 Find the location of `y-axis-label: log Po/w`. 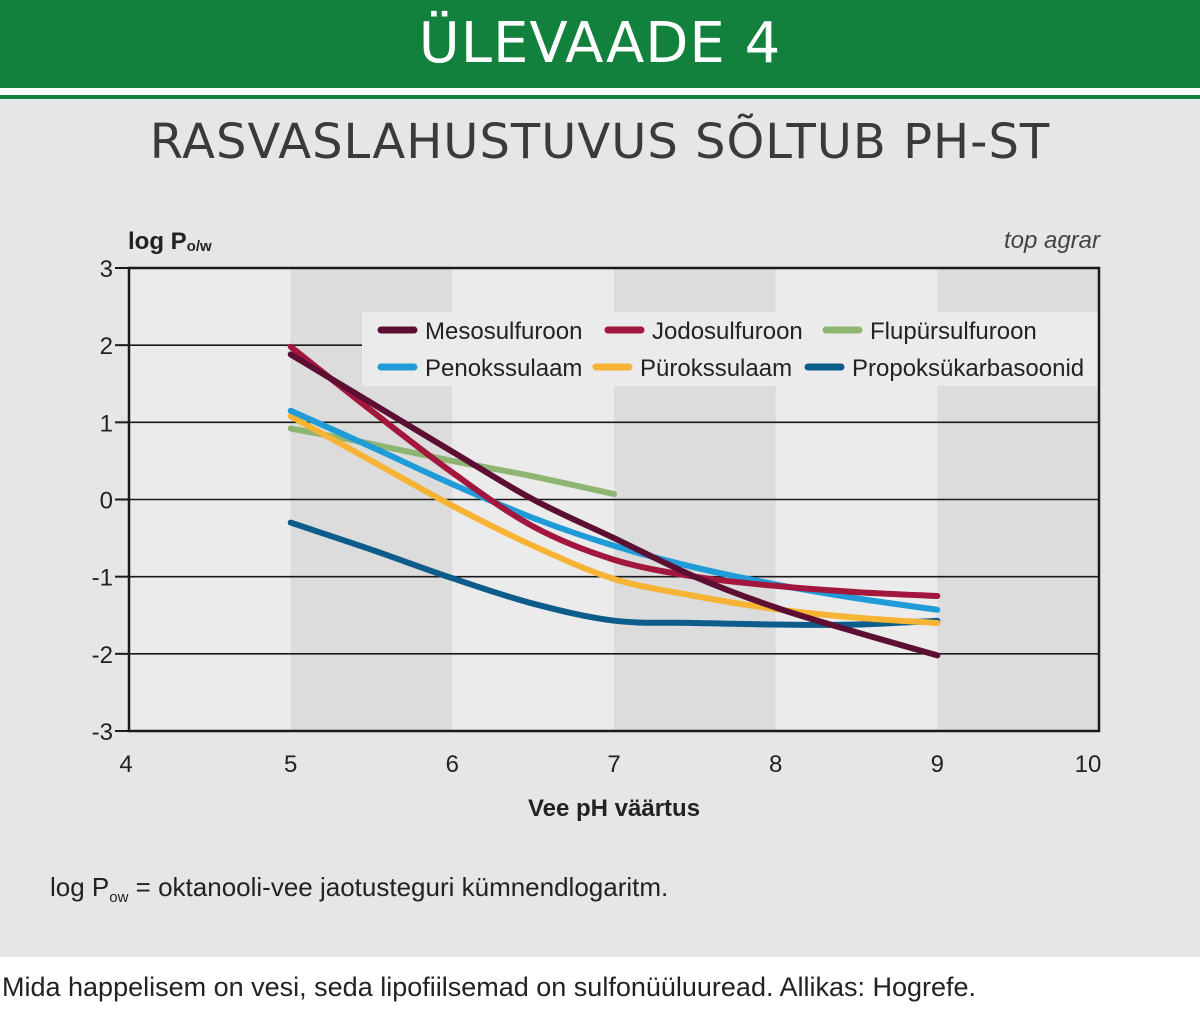

y-axis-label: log Po/w is located at coordinates (170, 241).